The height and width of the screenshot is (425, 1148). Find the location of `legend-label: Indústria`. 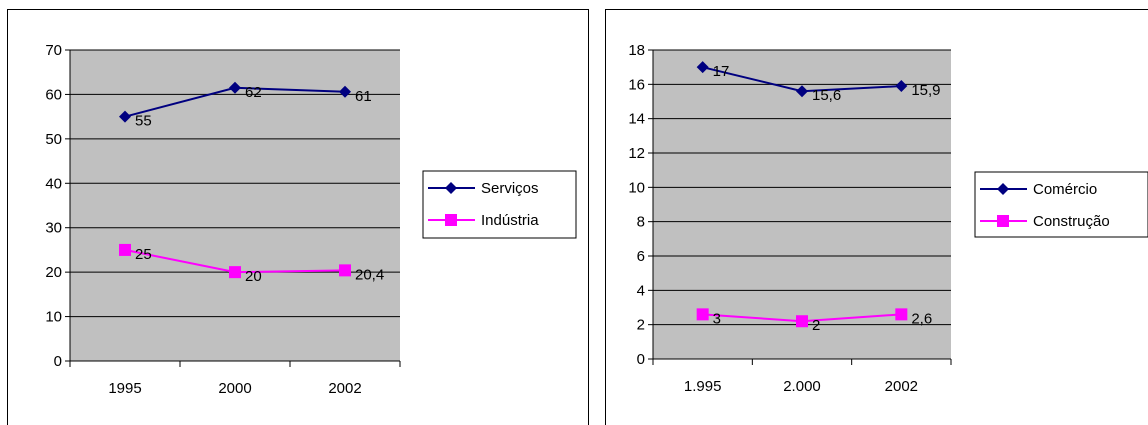

legend-label: Indústria is located at coordinates (510, 220).